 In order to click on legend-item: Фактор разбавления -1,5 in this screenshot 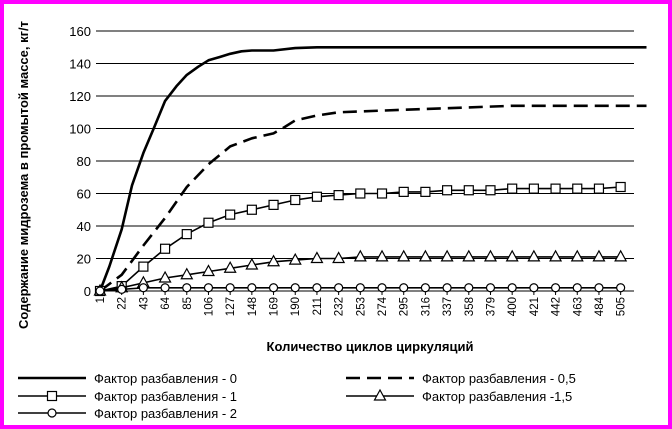, I will do `click(459, 396)`.